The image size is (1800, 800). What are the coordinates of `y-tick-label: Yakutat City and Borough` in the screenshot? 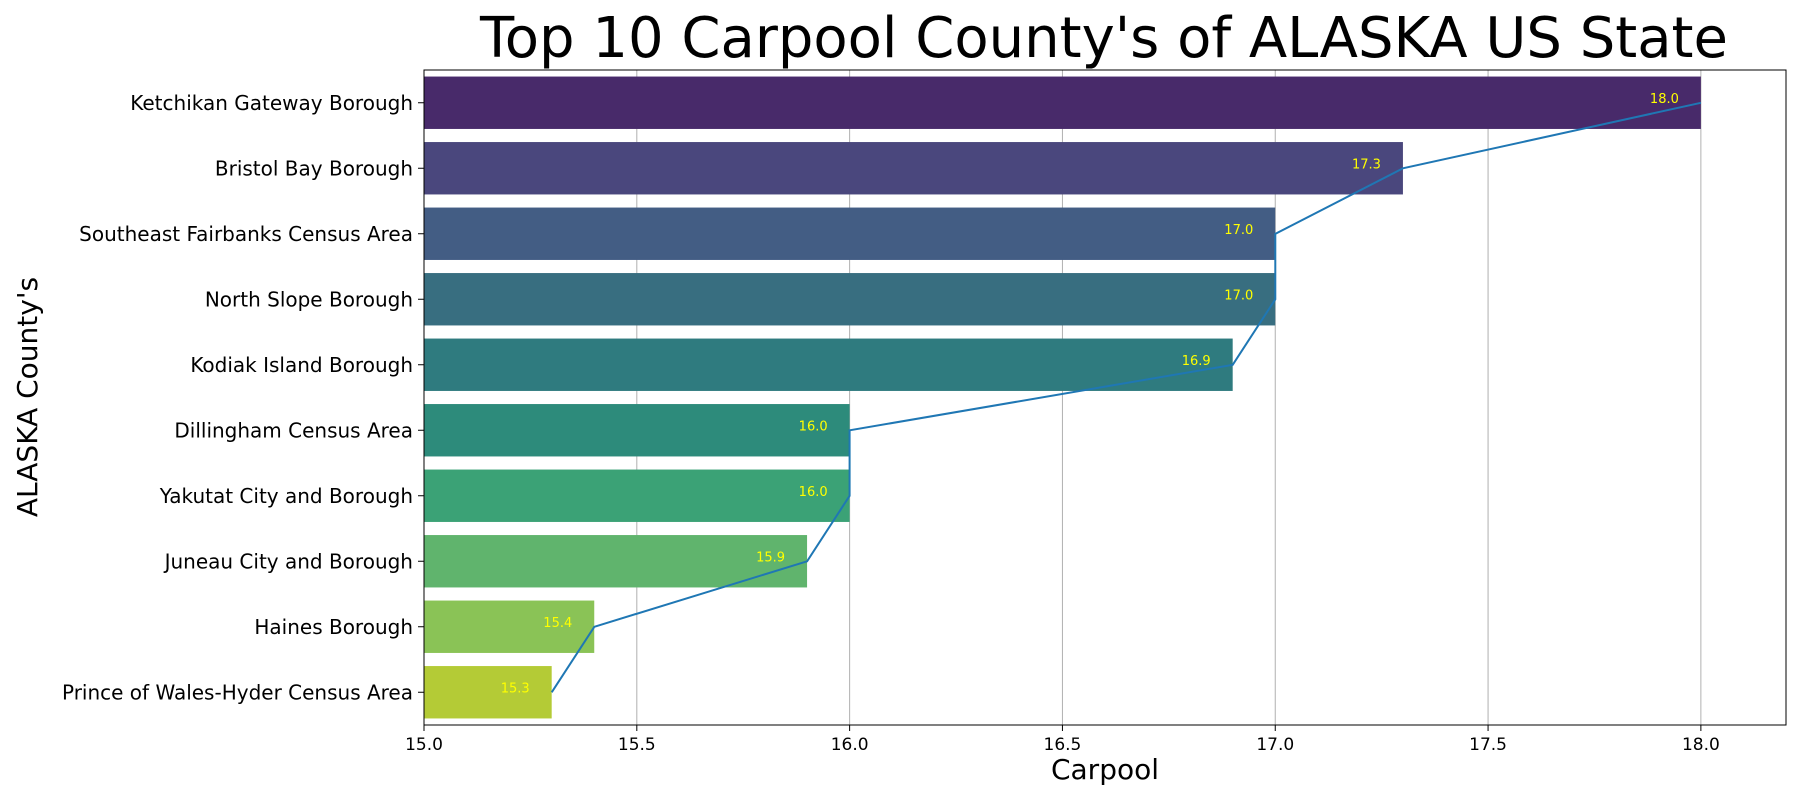 It's located at (286, 496).